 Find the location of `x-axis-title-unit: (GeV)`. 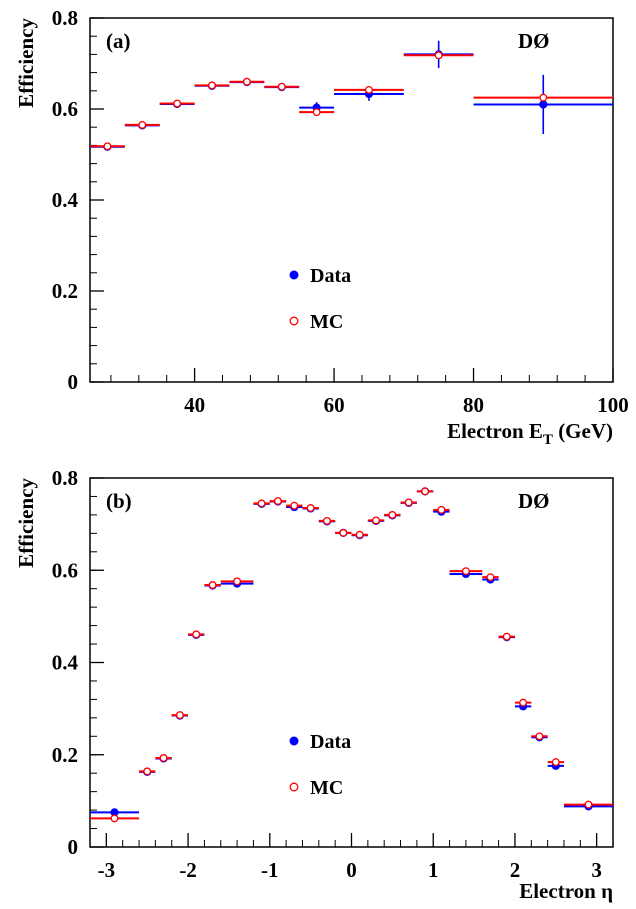

x-axis-title-unit: (GeV) is located at coordinates (583, 431).